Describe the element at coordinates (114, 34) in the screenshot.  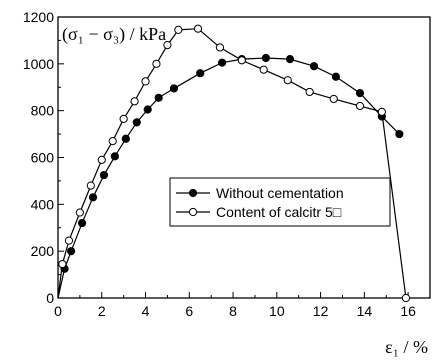
I see `y-axis-label: (σ₁ − σ₃) / kPa` at that location.